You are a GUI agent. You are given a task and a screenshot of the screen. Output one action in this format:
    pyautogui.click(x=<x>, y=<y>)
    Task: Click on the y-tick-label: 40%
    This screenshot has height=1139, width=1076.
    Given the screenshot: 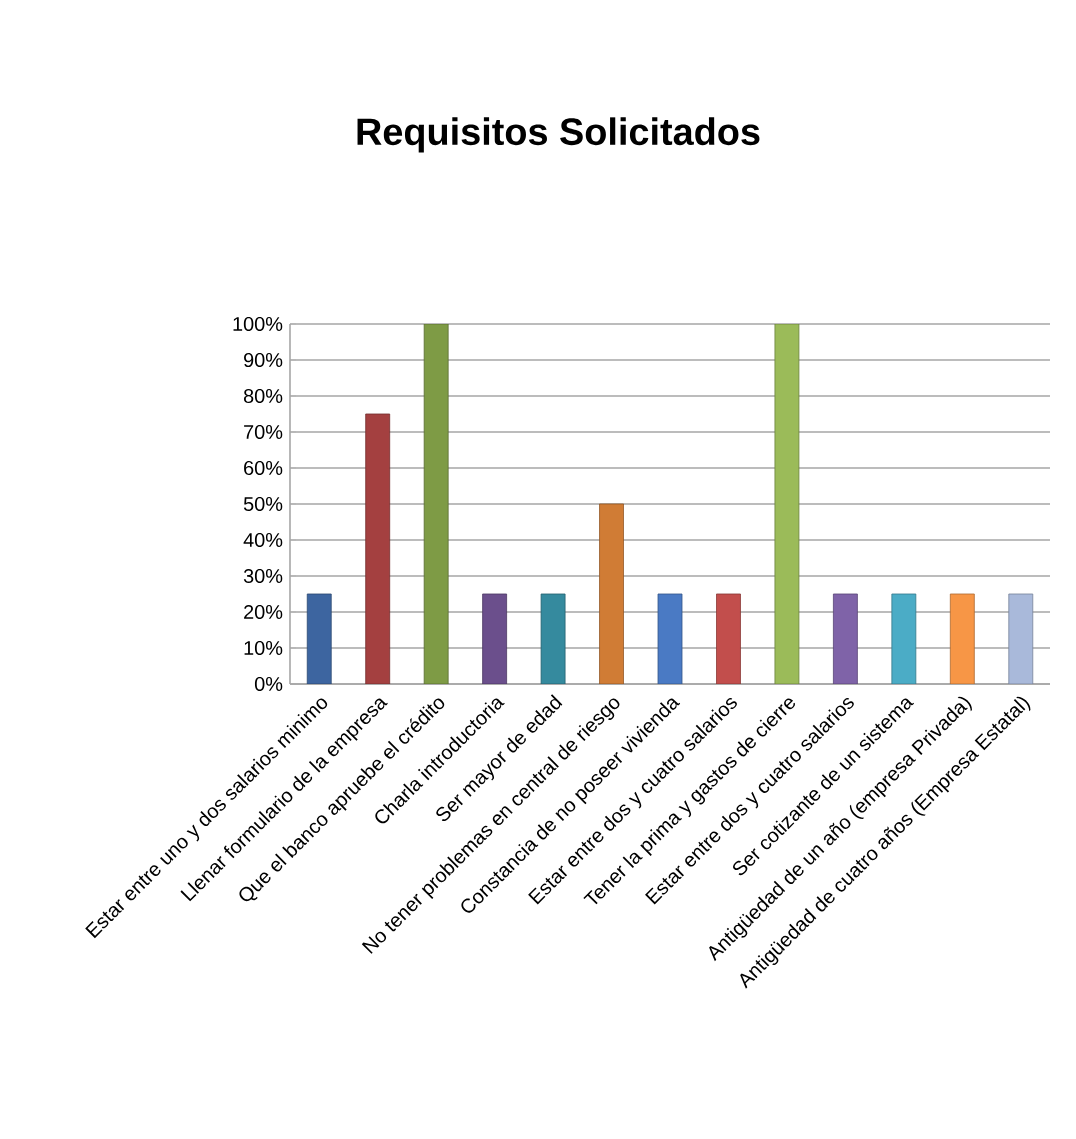 What is the action you would take?
    pyautogui.click(x=263, y=540)
    